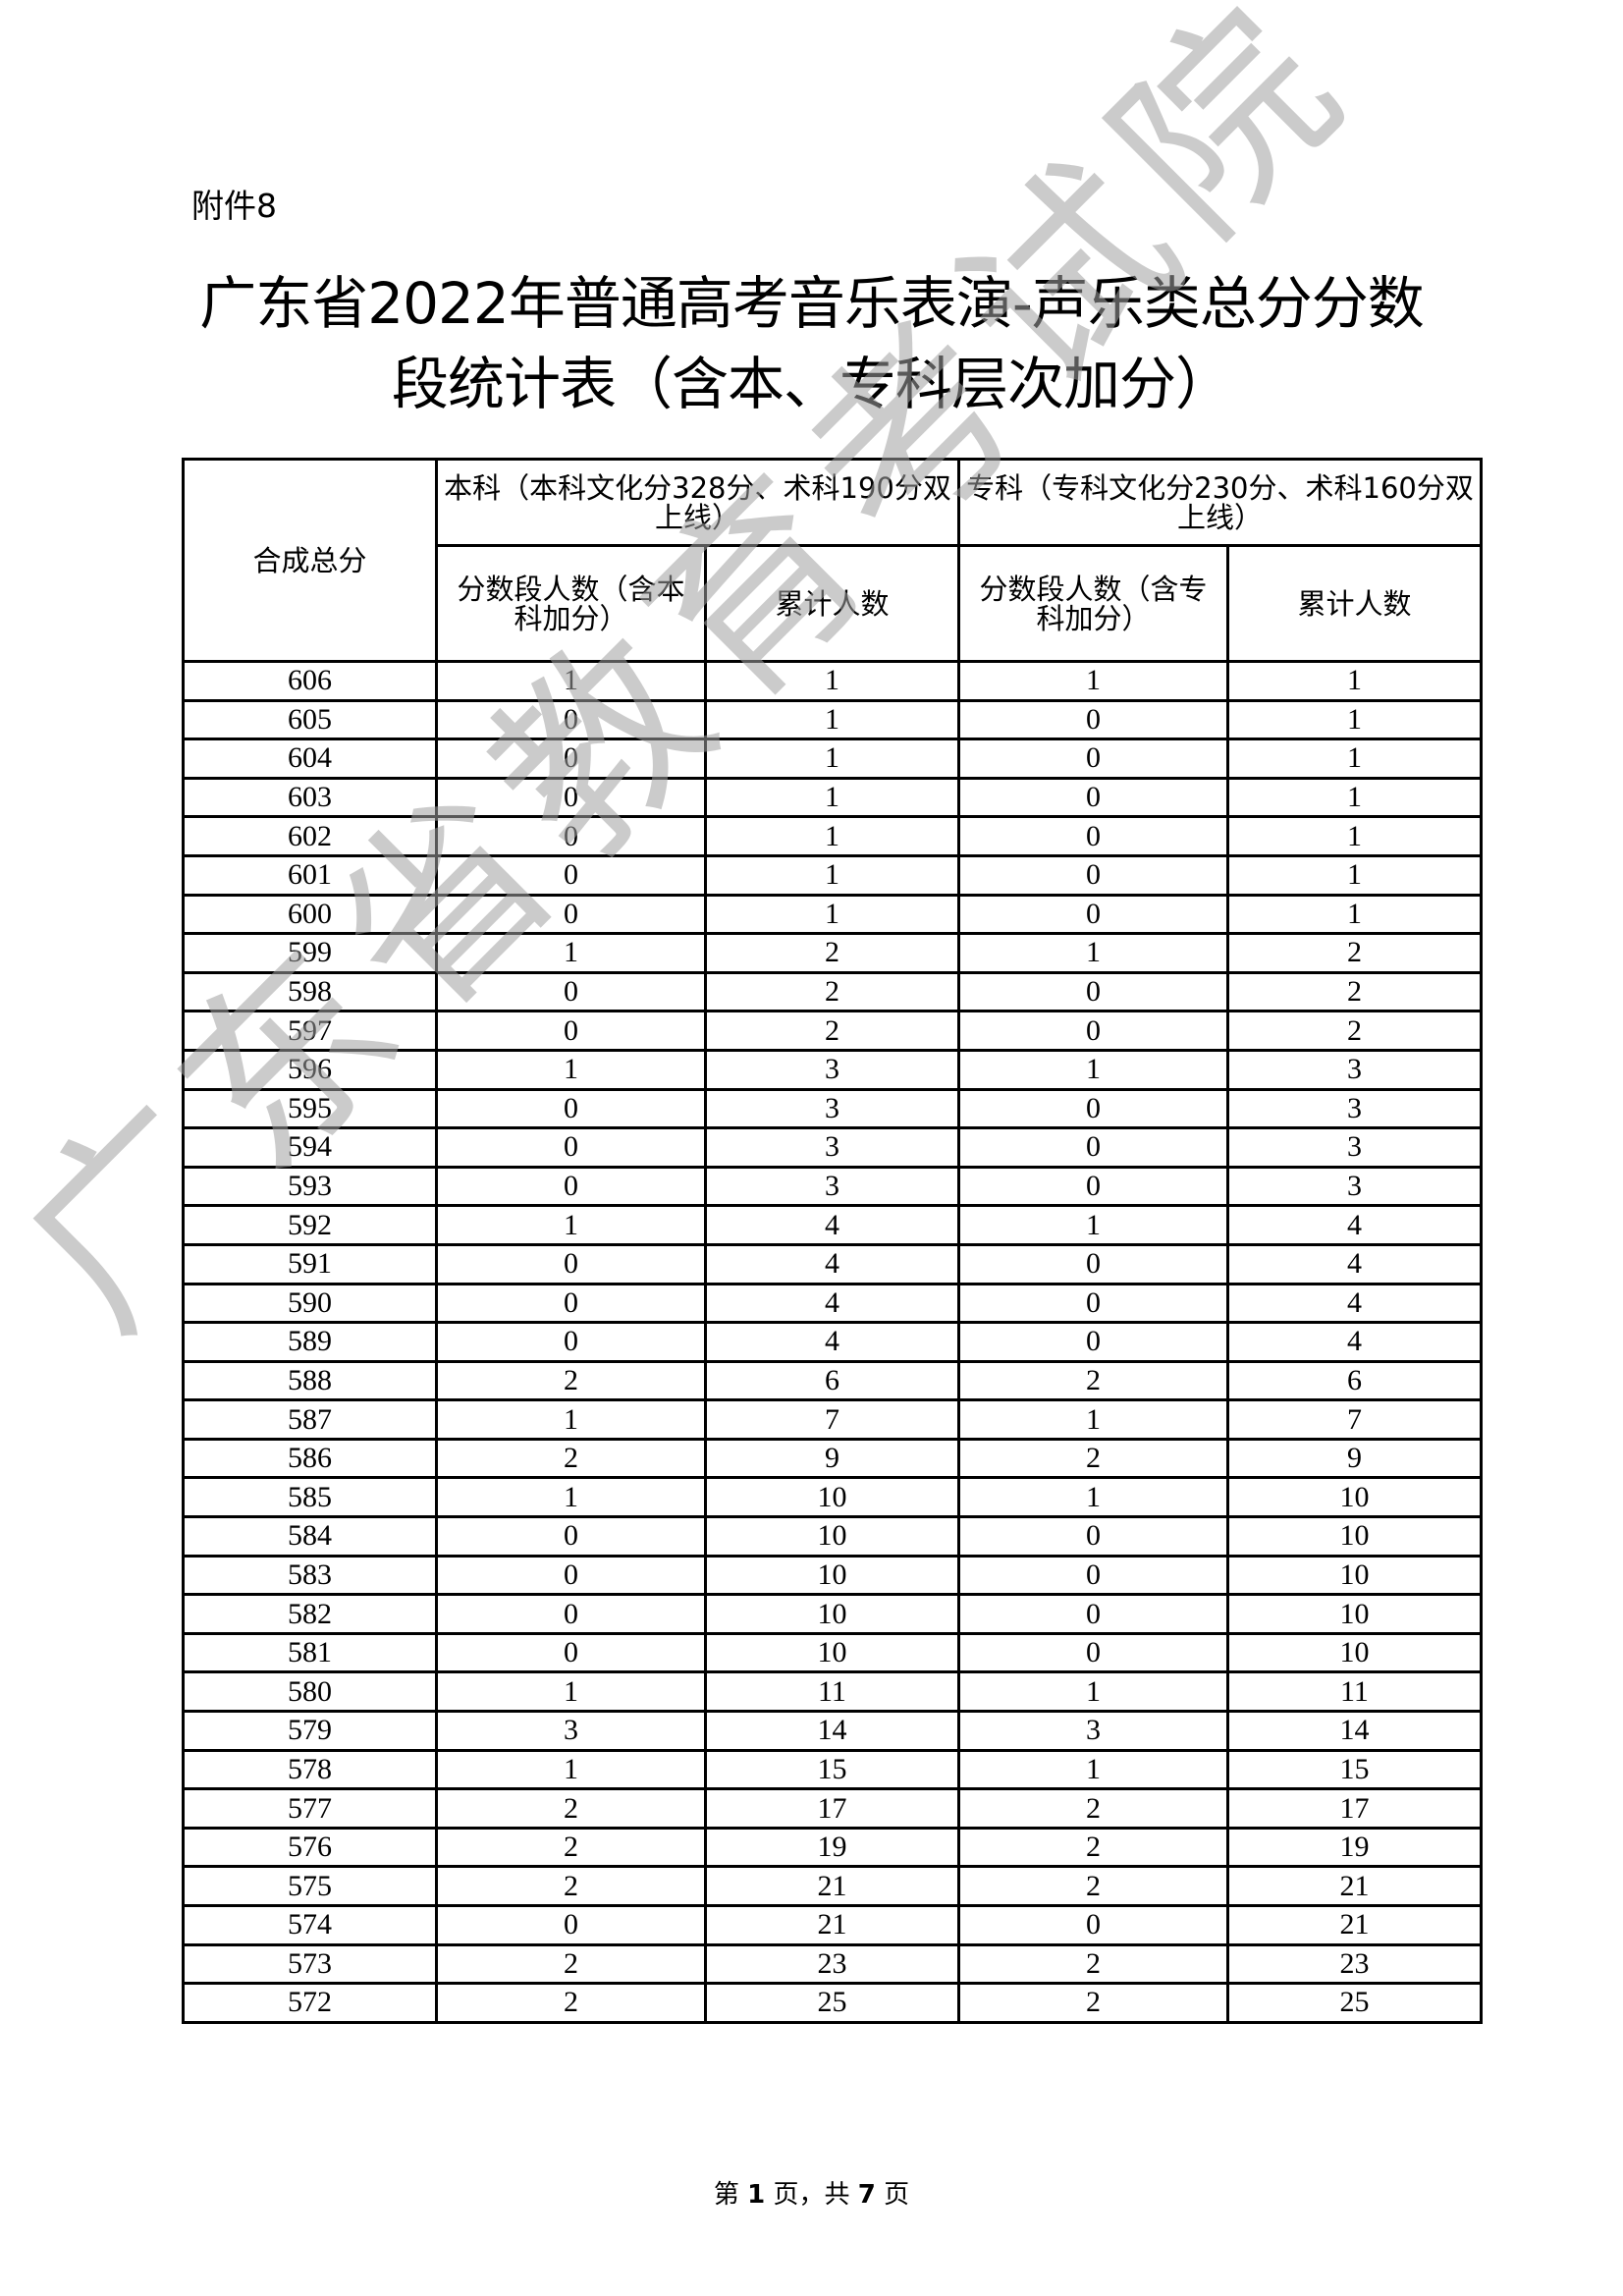 The height and width of the screenshot is (2296, 1623). Describe the element at coordinates (310, 681) in the screenshot. I see `cell-score: 606` at that location.